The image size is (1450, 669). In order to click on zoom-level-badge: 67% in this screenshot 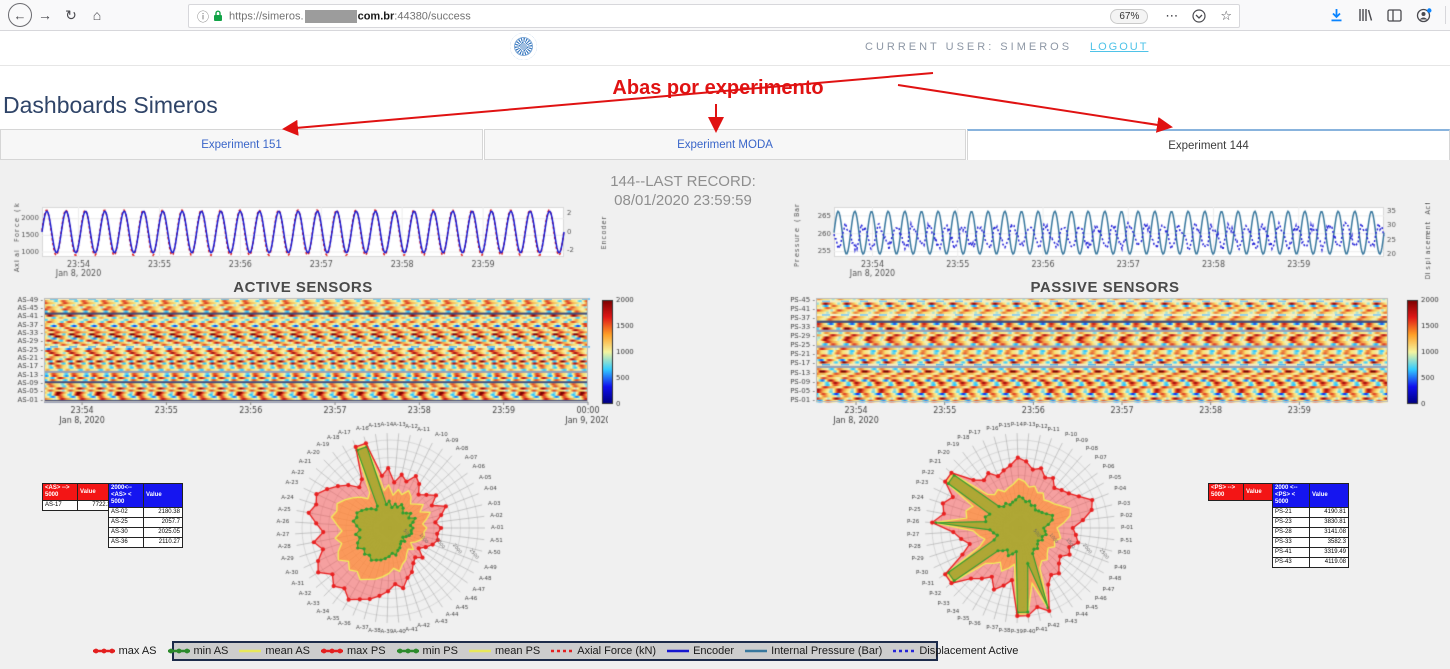, I will do `click(1129, 16)`.